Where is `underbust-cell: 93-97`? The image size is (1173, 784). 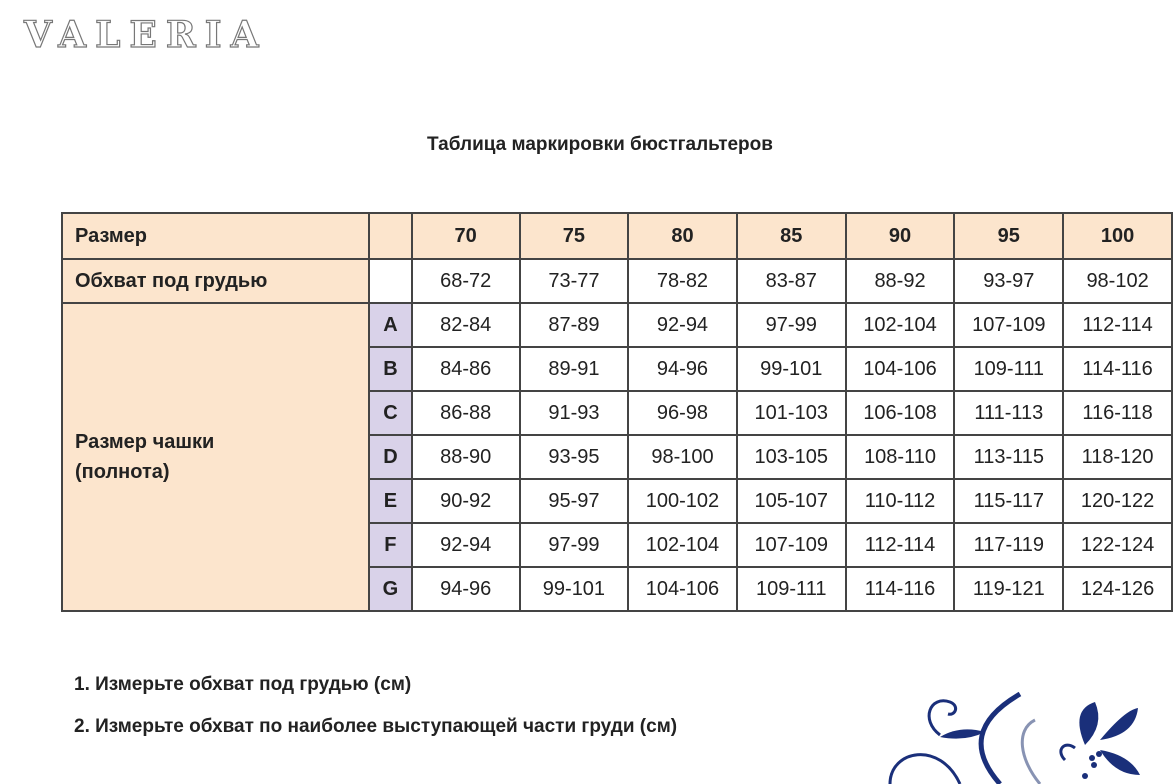
underbust-cell: 93-97 is located at coordinates (1009, 281).